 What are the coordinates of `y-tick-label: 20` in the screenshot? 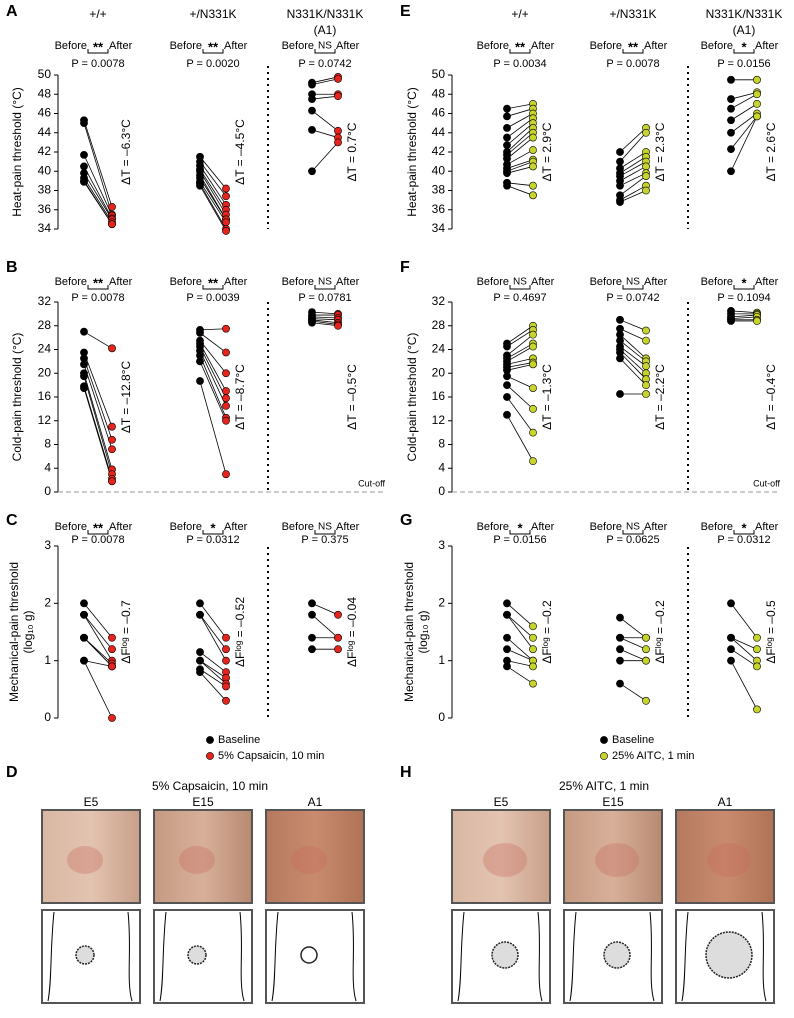 It's located at (45, 372).